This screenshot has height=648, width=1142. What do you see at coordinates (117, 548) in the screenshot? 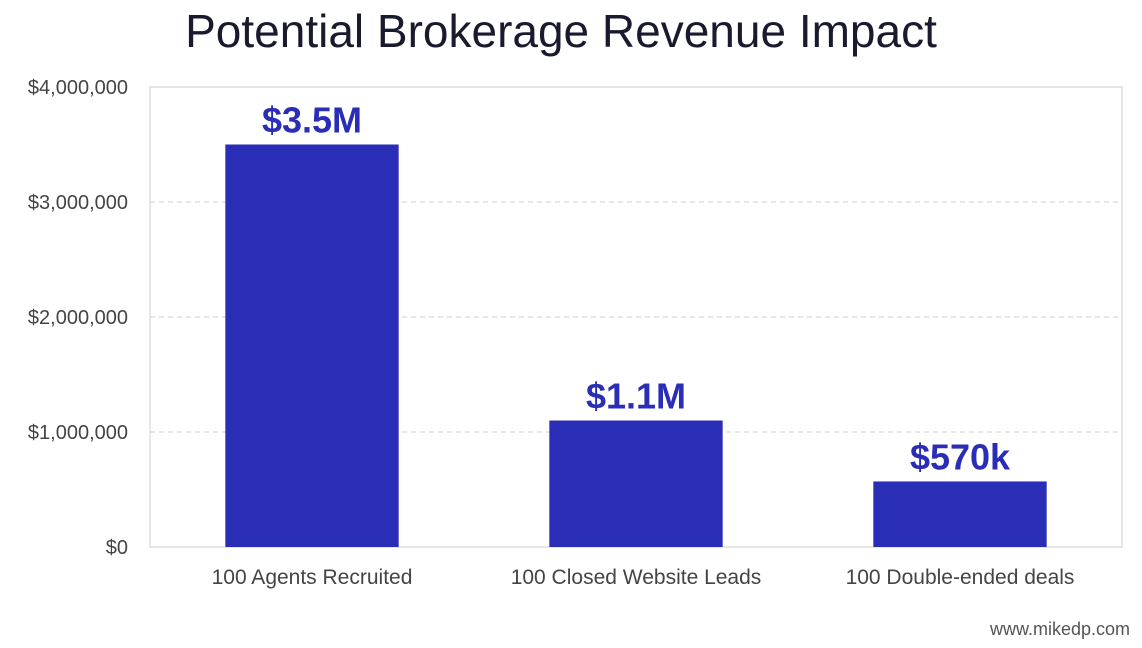
I see `y-tick-label: $0` at bounding box center [117, 548].